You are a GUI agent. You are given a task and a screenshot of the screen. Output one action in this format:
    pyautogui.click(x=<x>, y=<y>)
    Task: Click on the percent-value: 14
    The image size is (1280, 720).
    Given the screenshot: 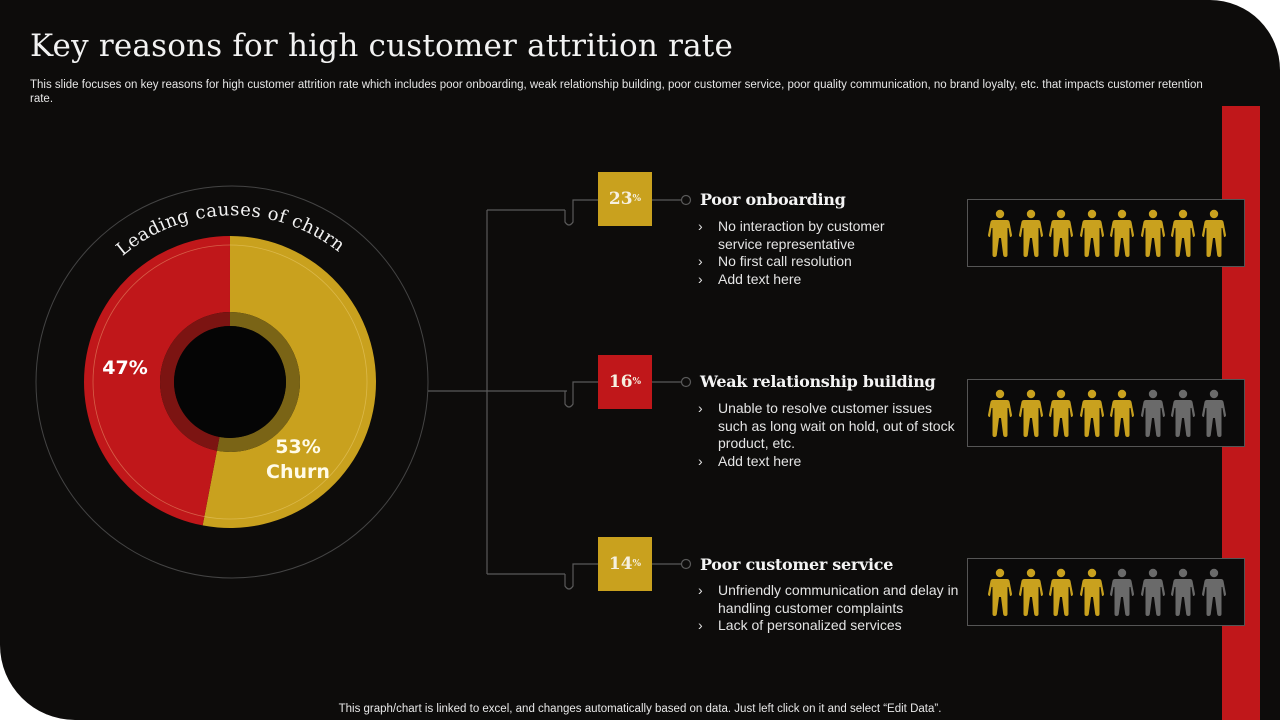 What is the action you would take?
    pyautogui.click(x=620, y=564)
    